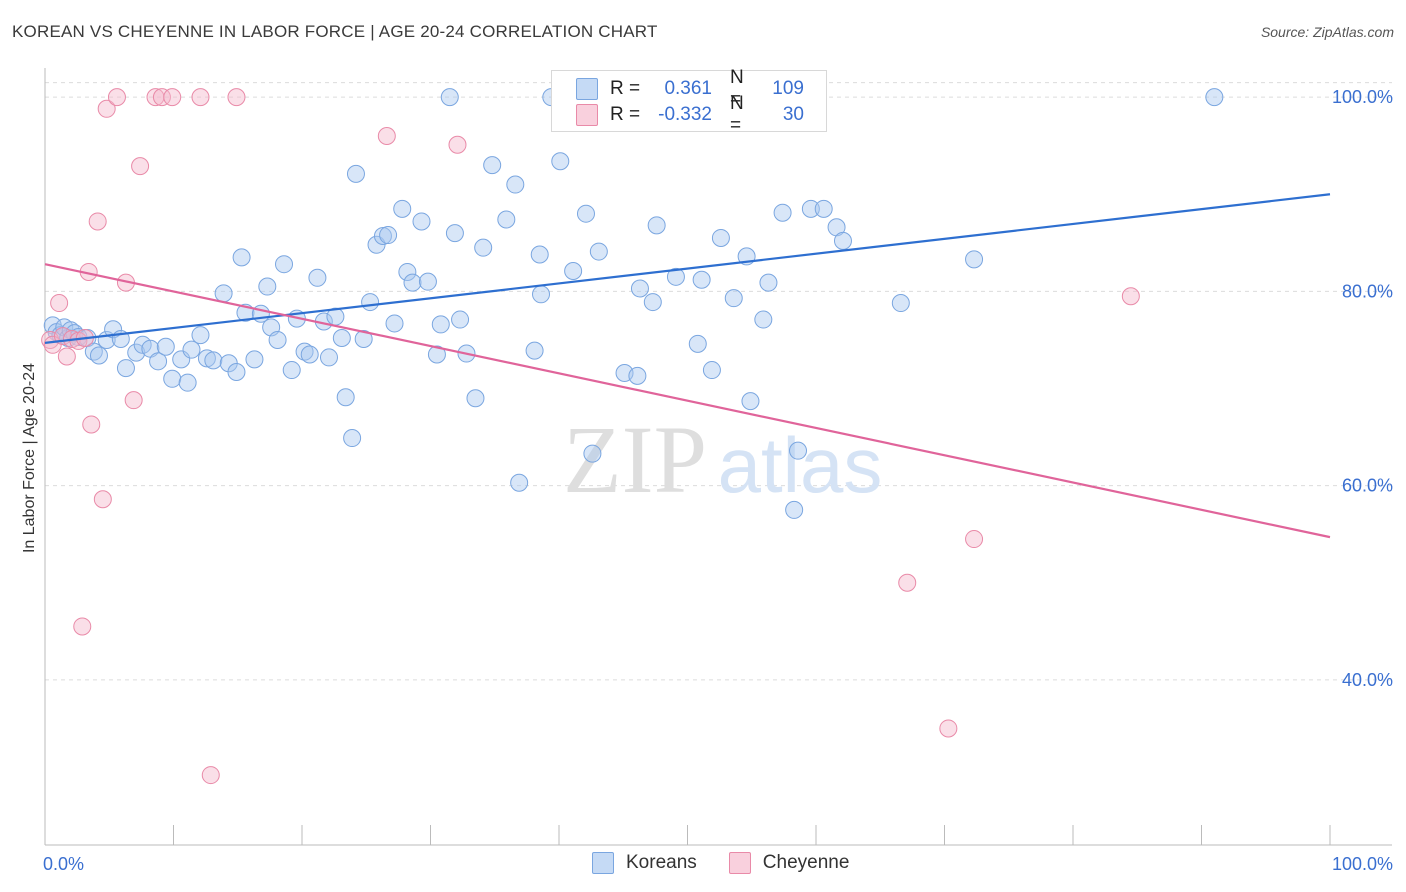 This screenshot has width=1406, height=892. Describe the element at coordinates (587, 89) in the screenshot. I see `koreans-swatch` at that location.